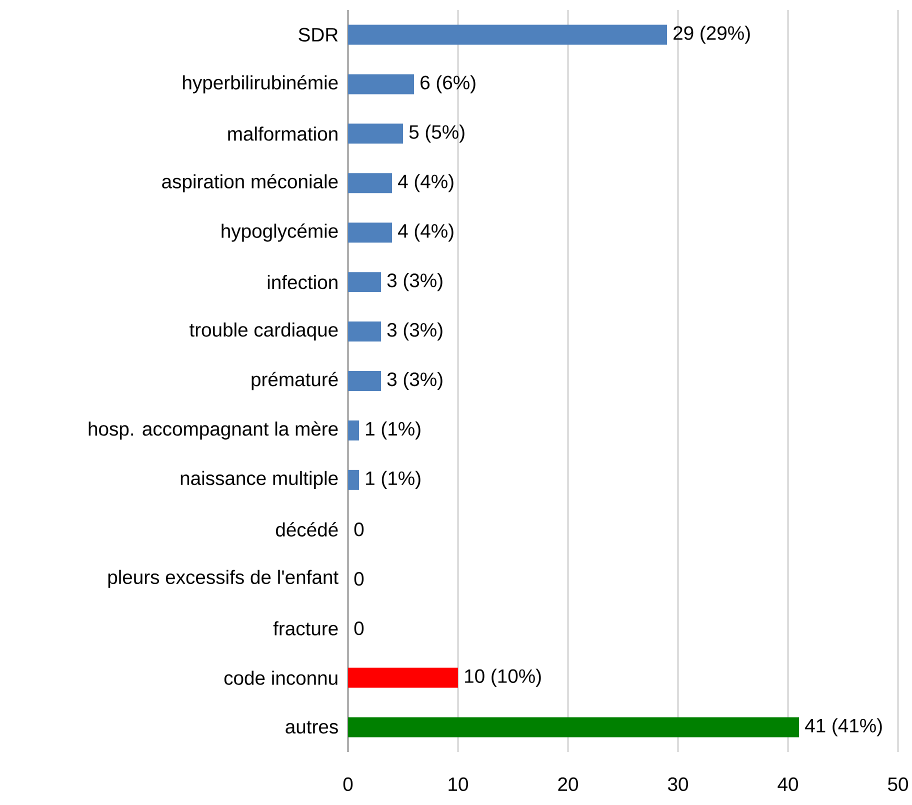 The image size is (912, 805). Describe the element at coordinates (568, 784) in the screenshot. I see `x-tick-label: 20` at that location.